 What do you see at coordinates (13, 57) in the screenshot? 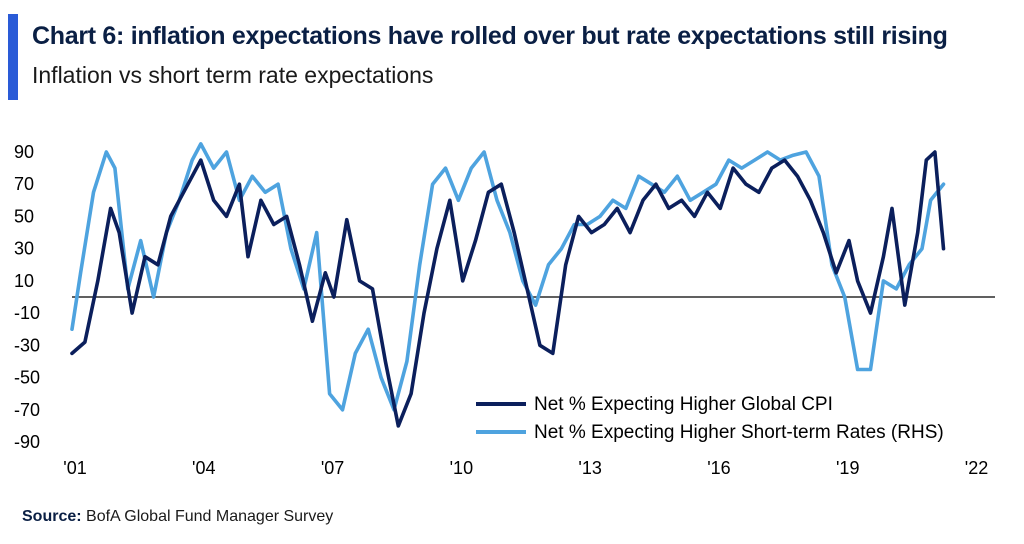
I see `accent-bar` at bounding box center [13, 57].